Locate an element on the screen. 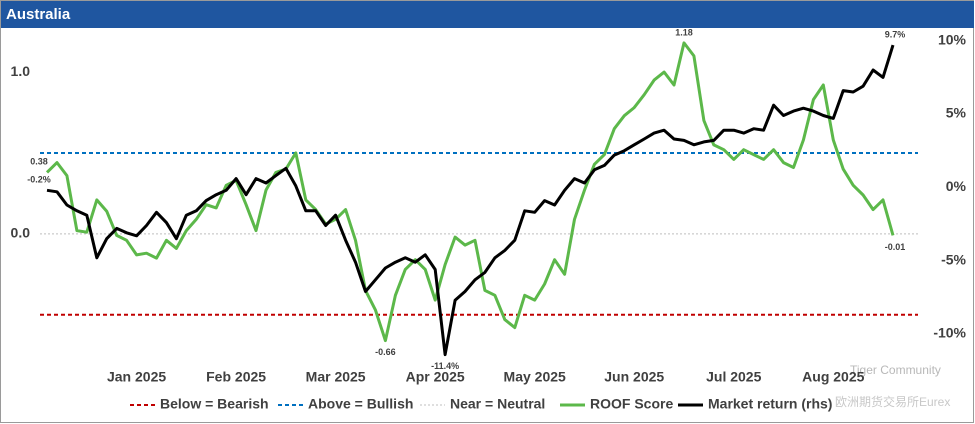 This screenshot has width=975, height=424. y-tick-label: 0.0 is located at coordinates (21, 233).